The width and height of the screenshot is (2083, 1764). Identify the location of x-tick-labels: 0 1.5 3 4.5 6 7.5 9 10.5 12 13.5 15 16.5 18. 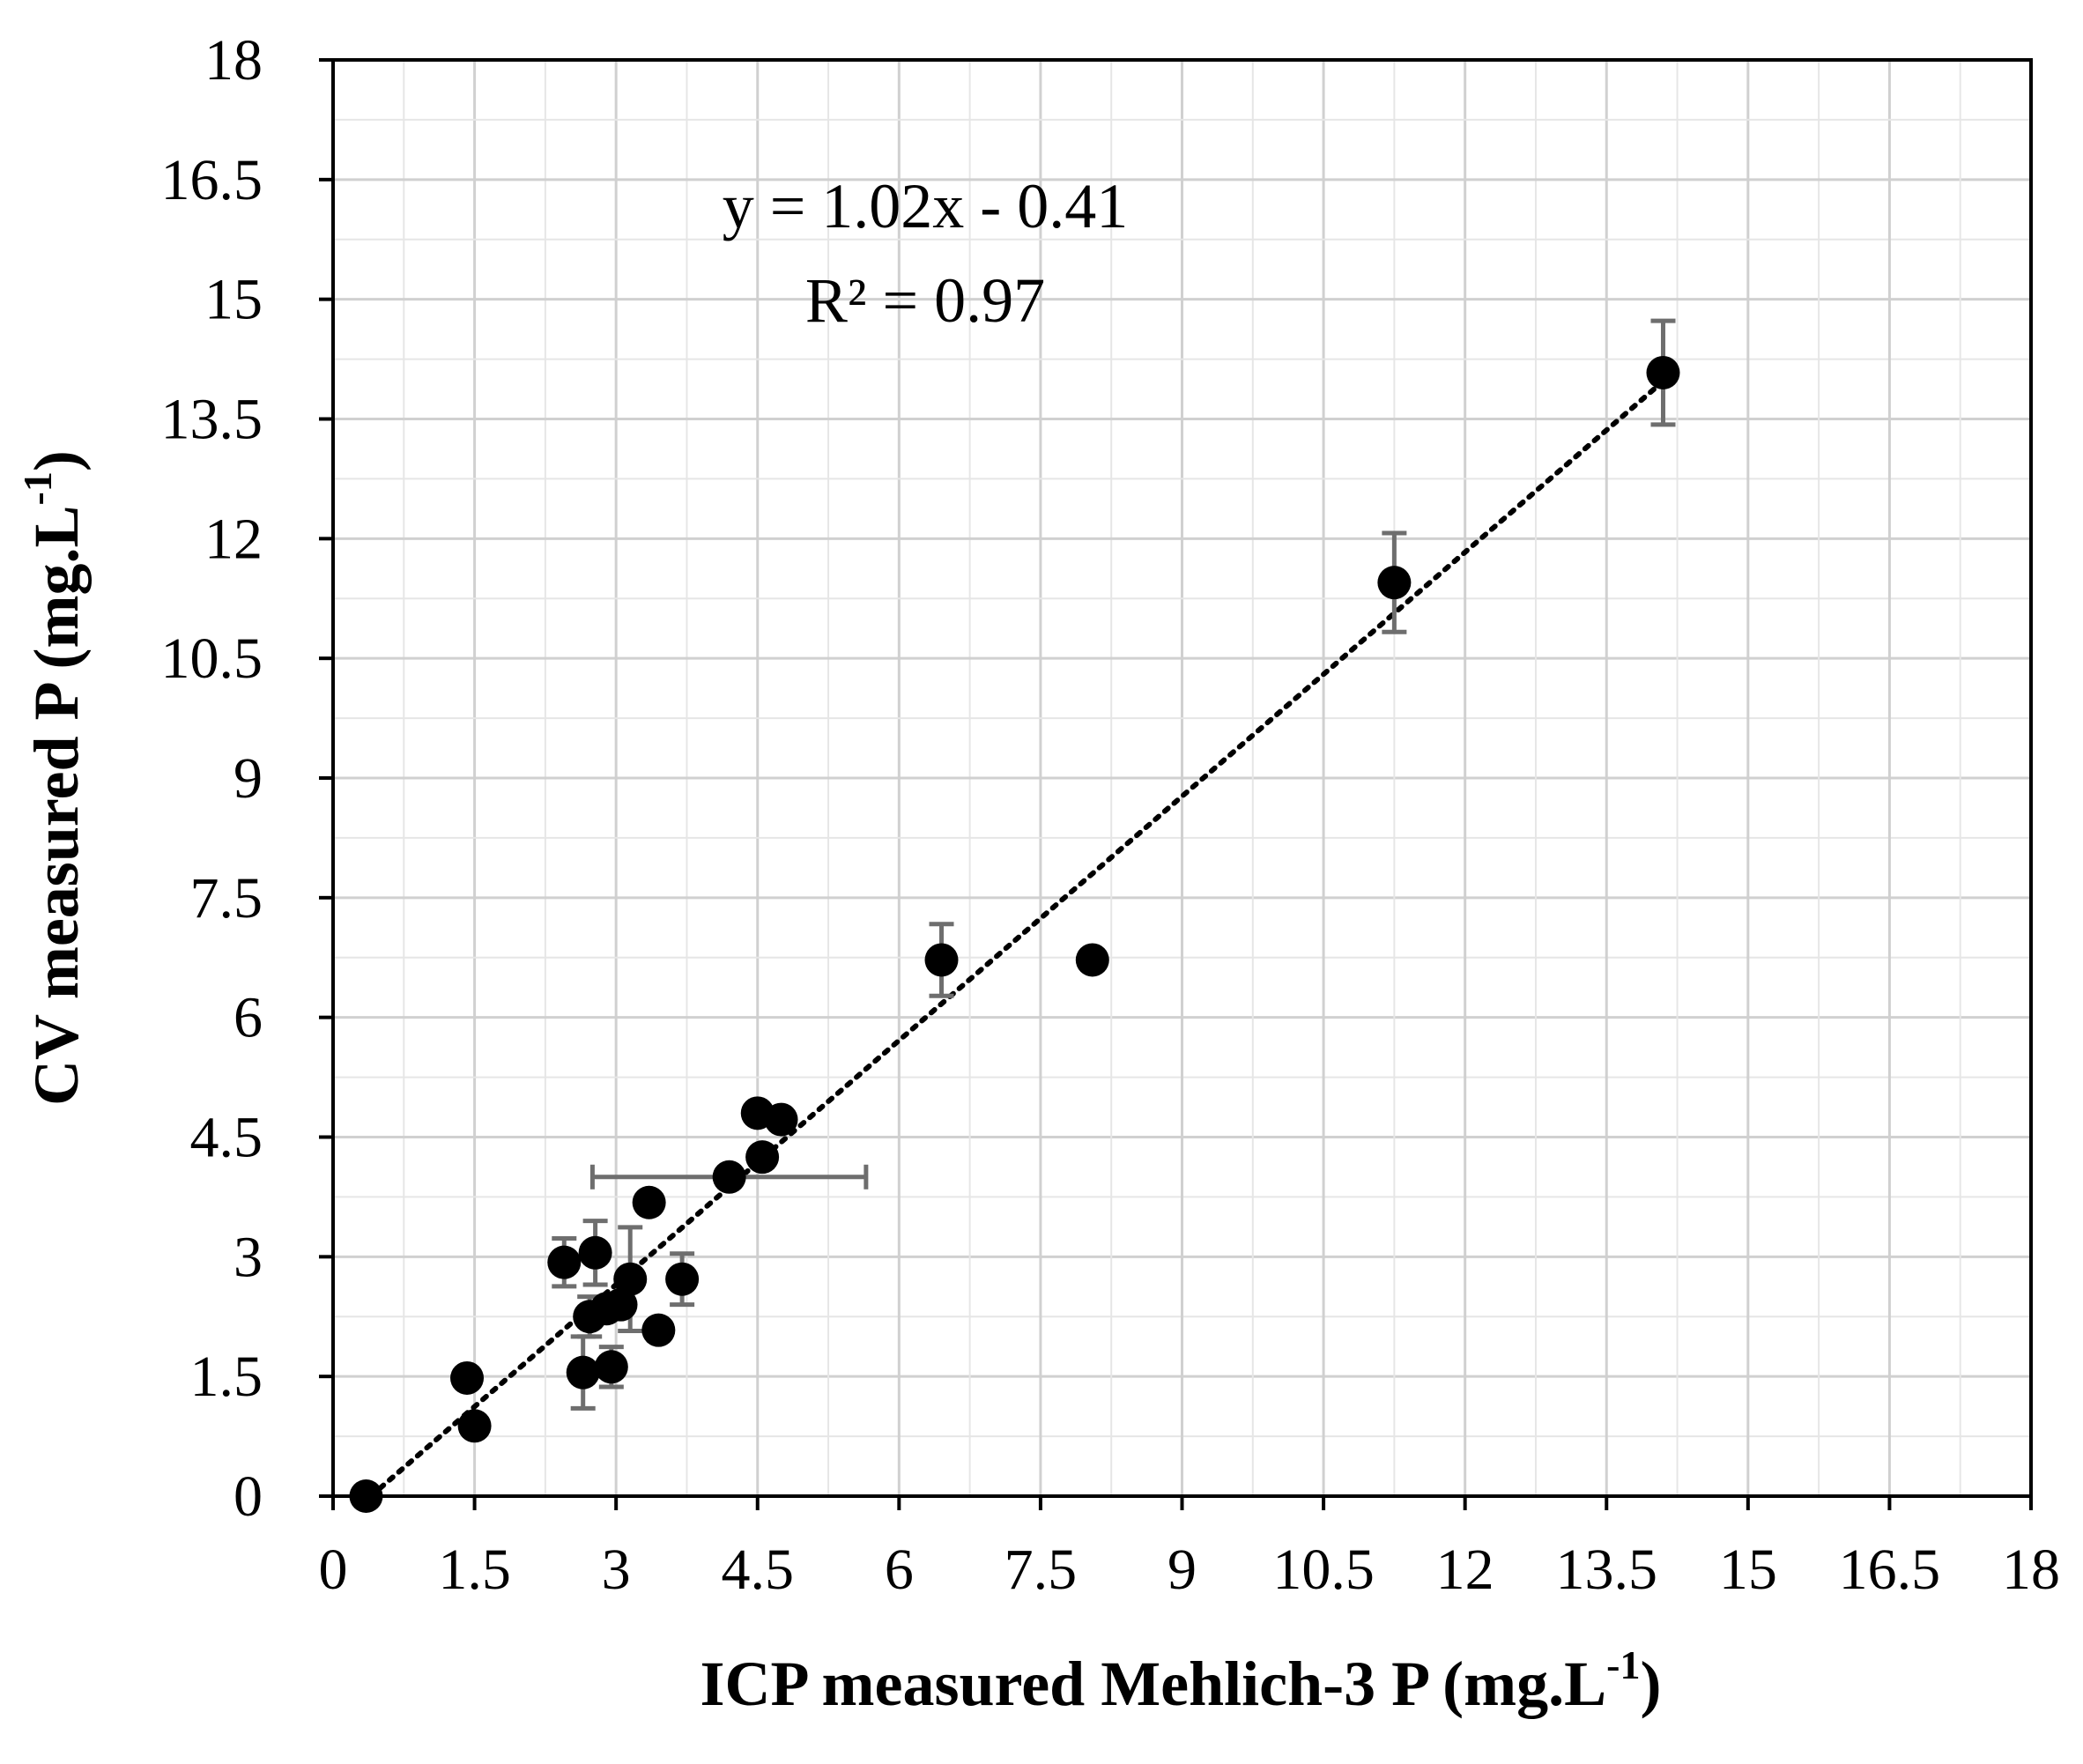
(1189, 1549).